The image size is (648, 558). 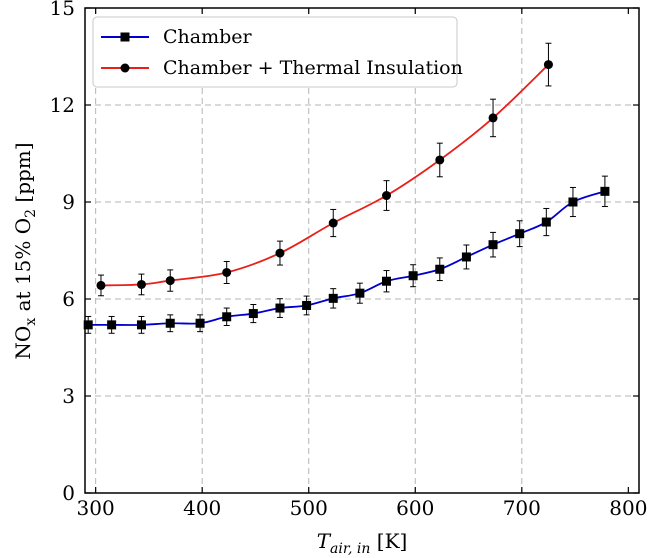 What do you see at coordinates (275, 52) in the screenshot?
I see `legend-box` at bounding box center [275, 52].